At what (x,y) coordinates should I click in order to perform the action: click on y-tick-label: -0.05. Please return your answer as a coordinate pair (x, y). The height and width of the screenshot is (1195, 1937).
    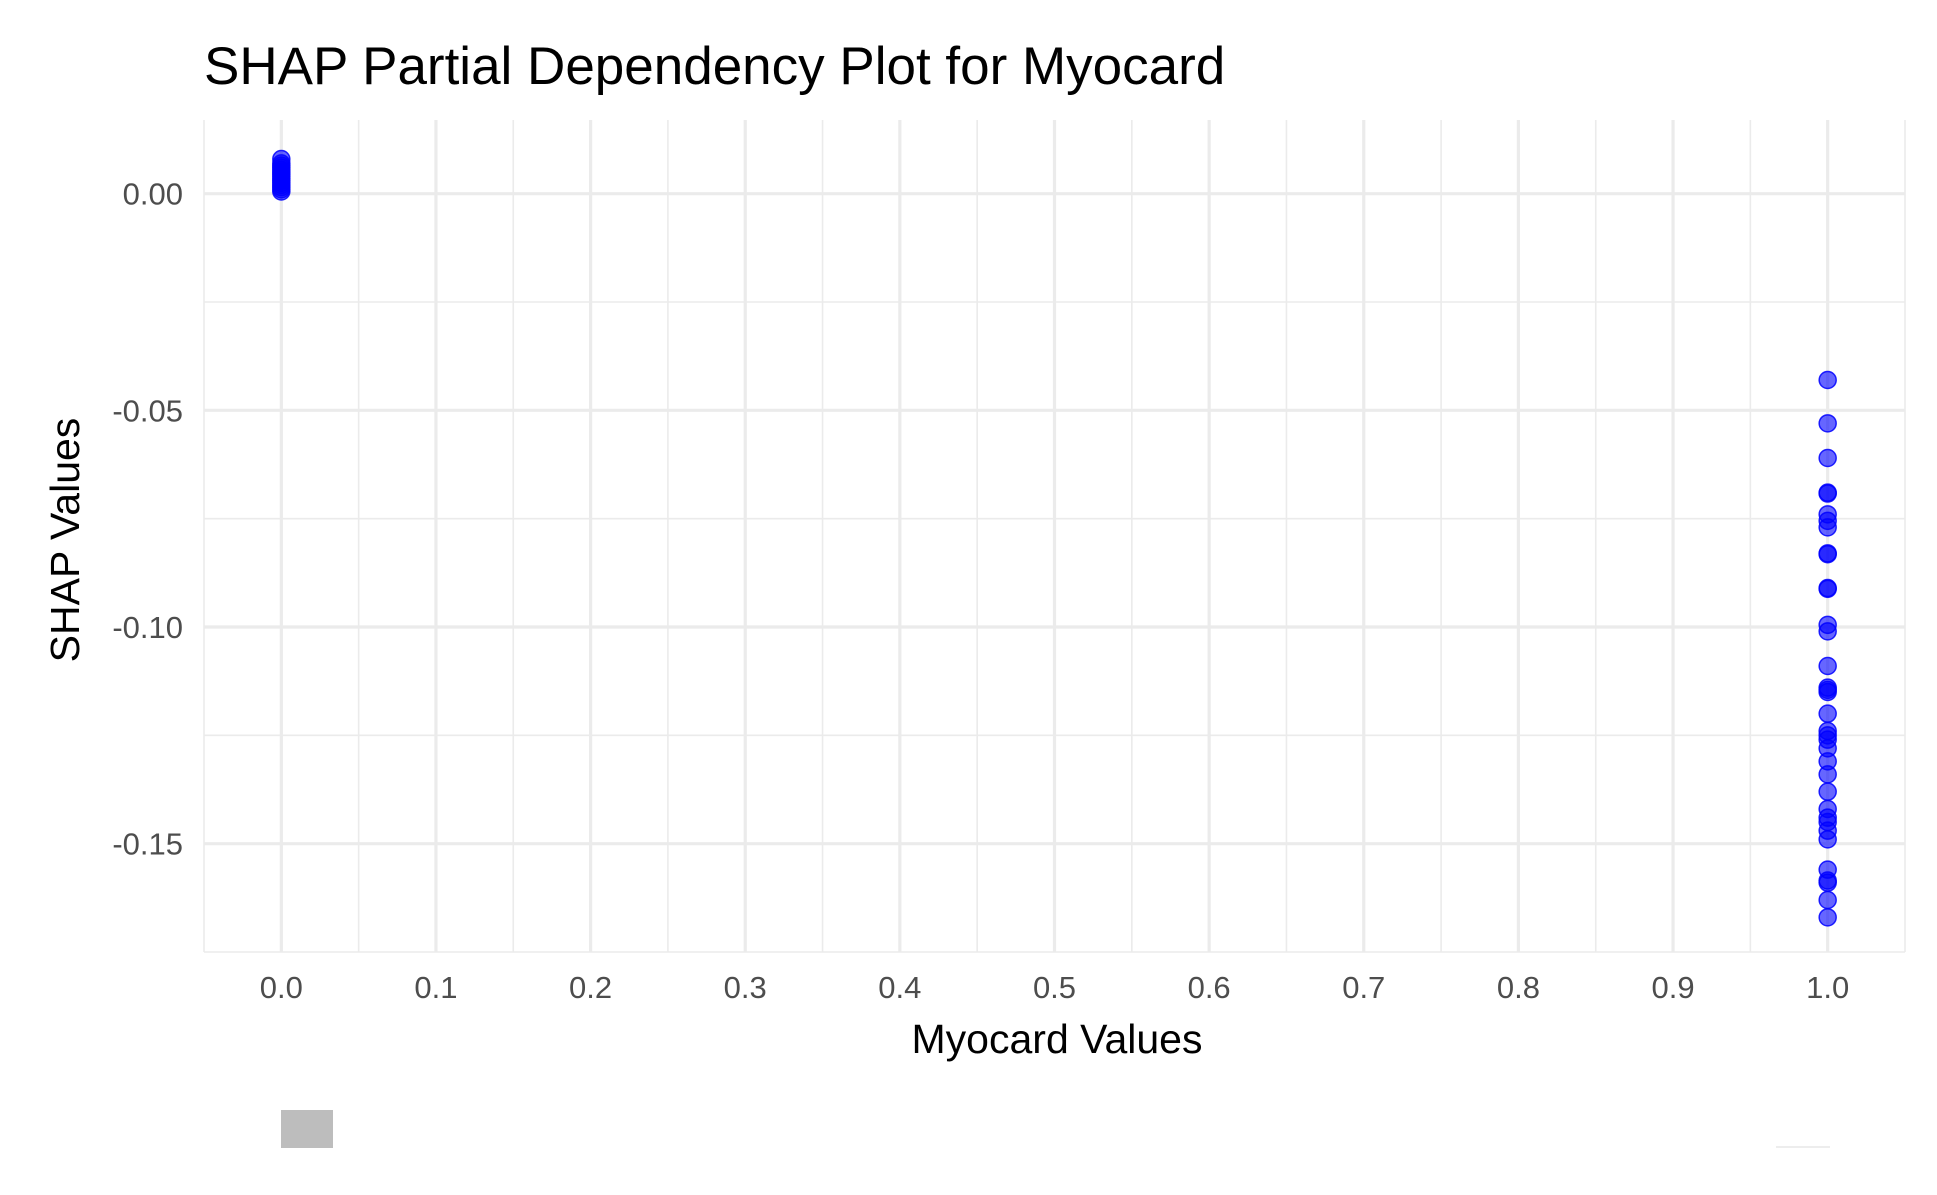
    Looking at the image, I should click on (147, 410).